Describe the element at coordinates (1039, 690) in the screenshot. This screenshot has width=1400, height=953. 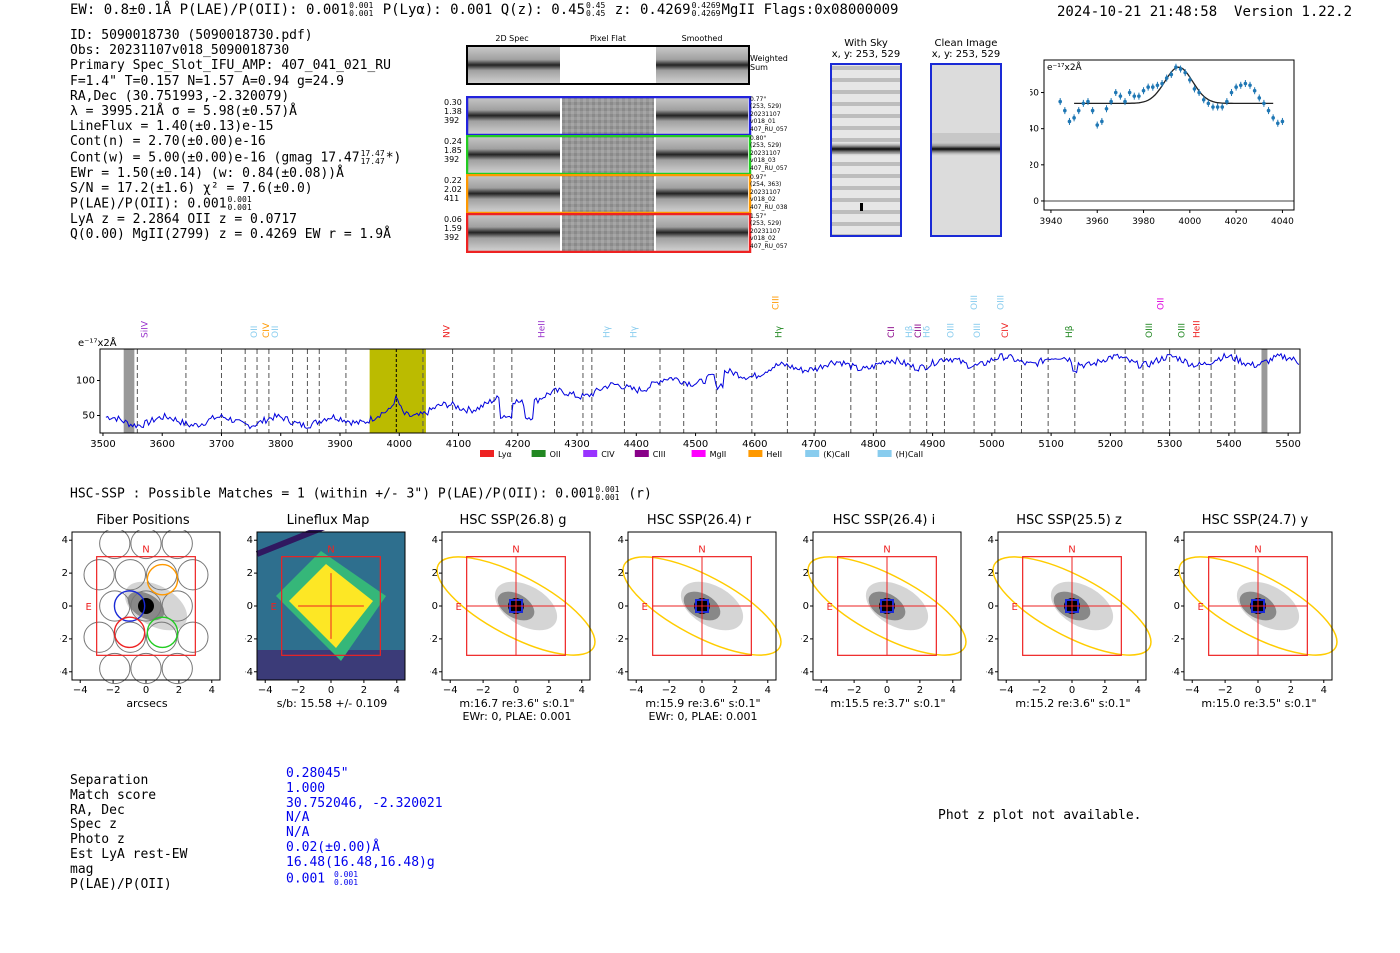
I see `panel-x-tick-label: −2` at that location.